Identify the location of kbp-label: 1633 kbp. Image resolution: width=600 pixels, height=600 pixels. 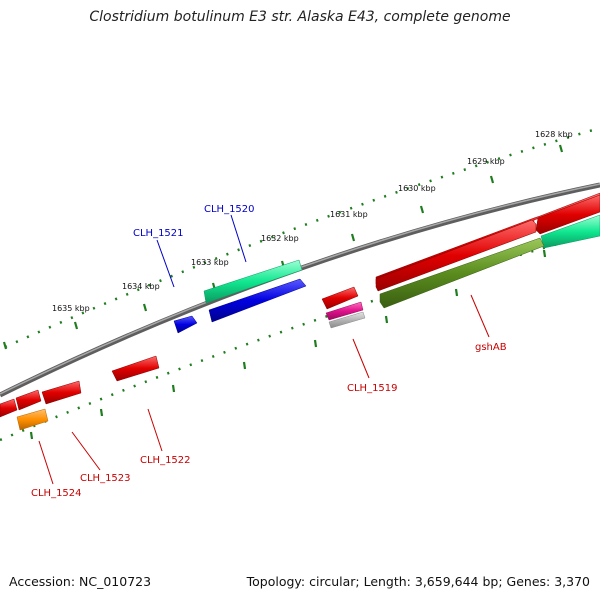
(210, 262).